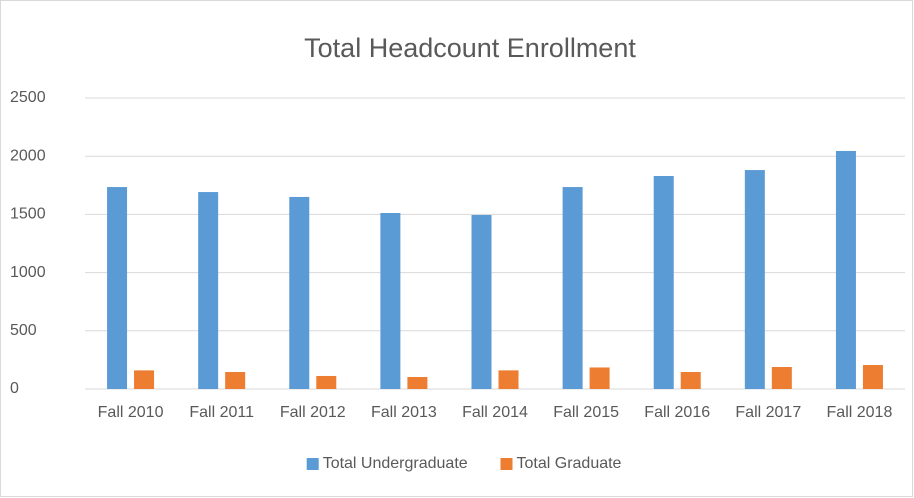 Image resolution: width=914 pixels, height=498 pixels. What do you see at coordinates (131, 412) in the screenshot?
I see `x-tick-label: Fall 2010` at bounding box center [131, 412].